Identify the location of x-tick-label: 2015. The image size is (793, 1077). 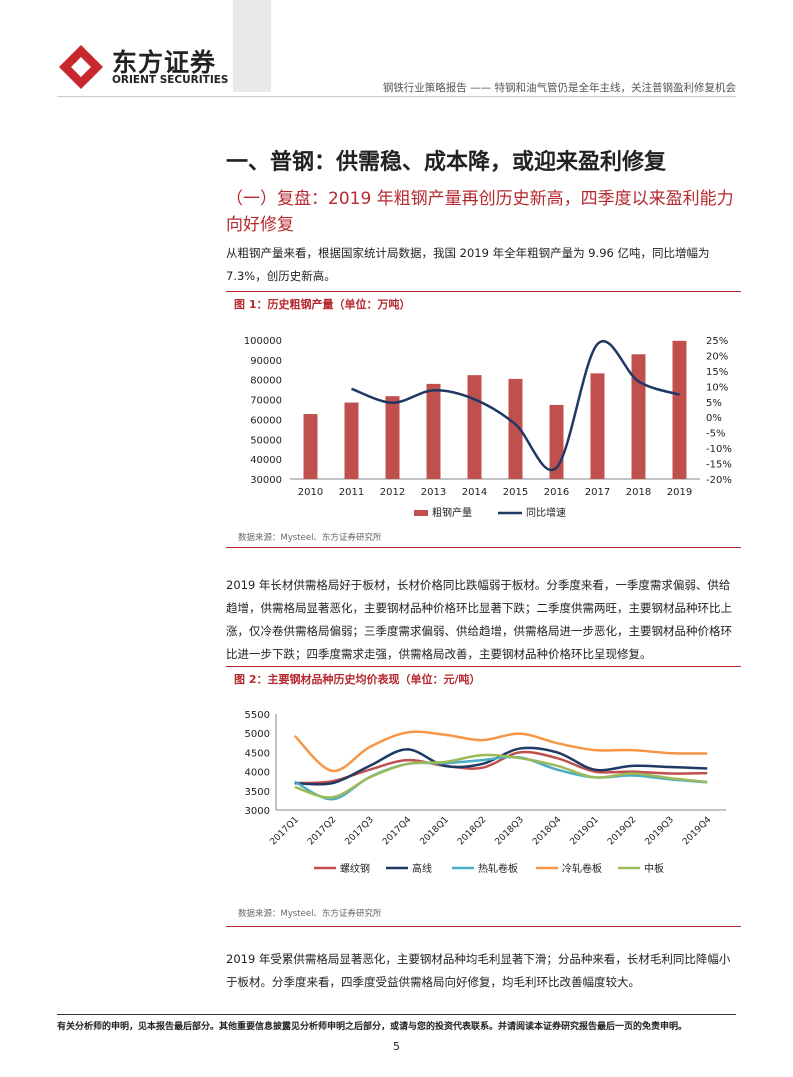
(515, 492).